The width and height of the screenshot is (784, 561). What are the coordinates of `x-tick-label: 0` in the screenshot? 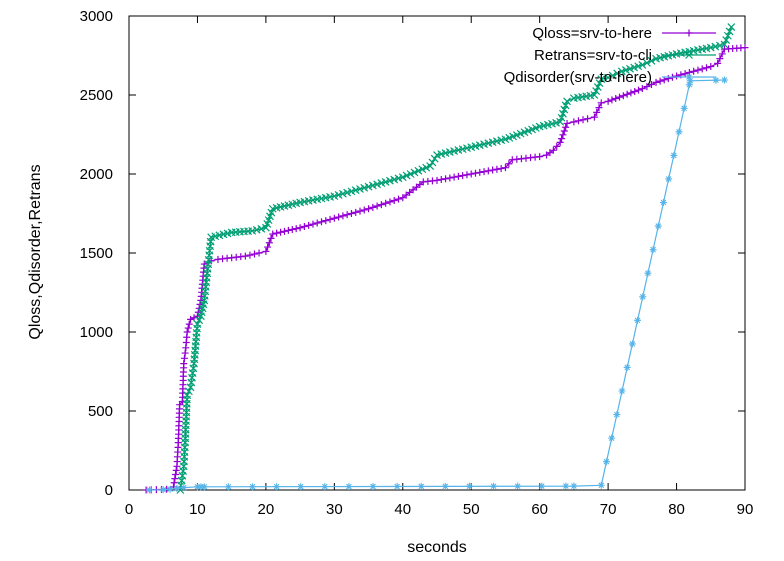 It's located at (129, 509).